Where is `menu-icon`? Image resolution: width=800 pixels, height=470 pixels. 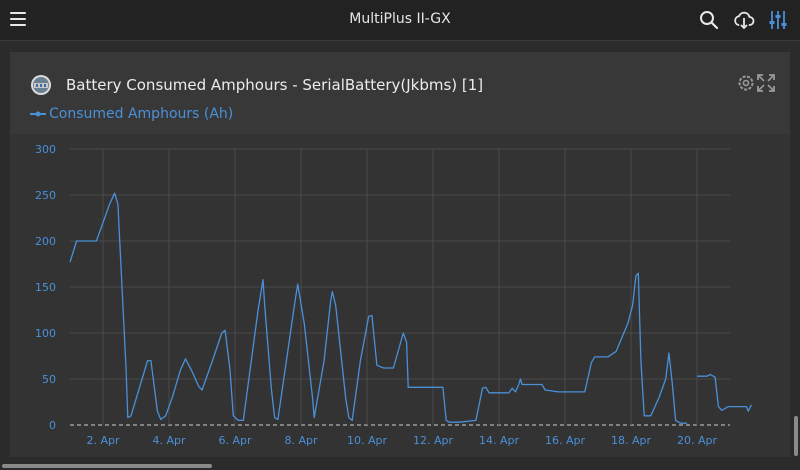 menu-icon is located at coordinates (18, 19).